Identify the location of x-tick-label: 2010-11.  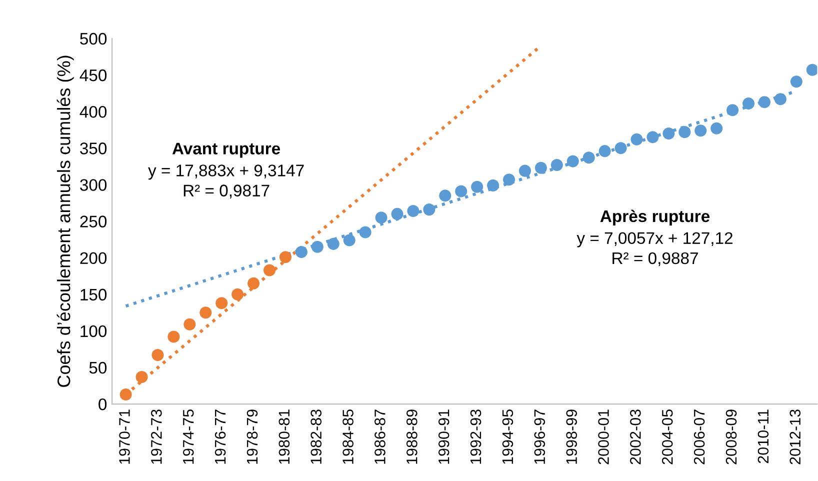
(763, 437).